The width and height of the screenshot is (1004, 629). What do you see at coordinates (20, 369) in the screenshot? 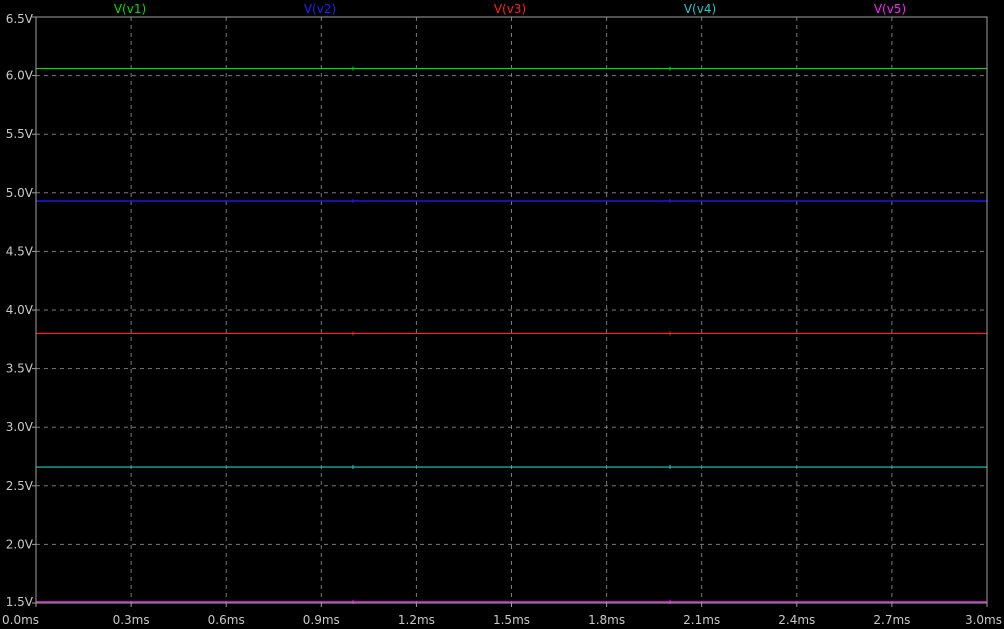
I see `y-tick-label: 3.5V` at bounding box center [20, 369].